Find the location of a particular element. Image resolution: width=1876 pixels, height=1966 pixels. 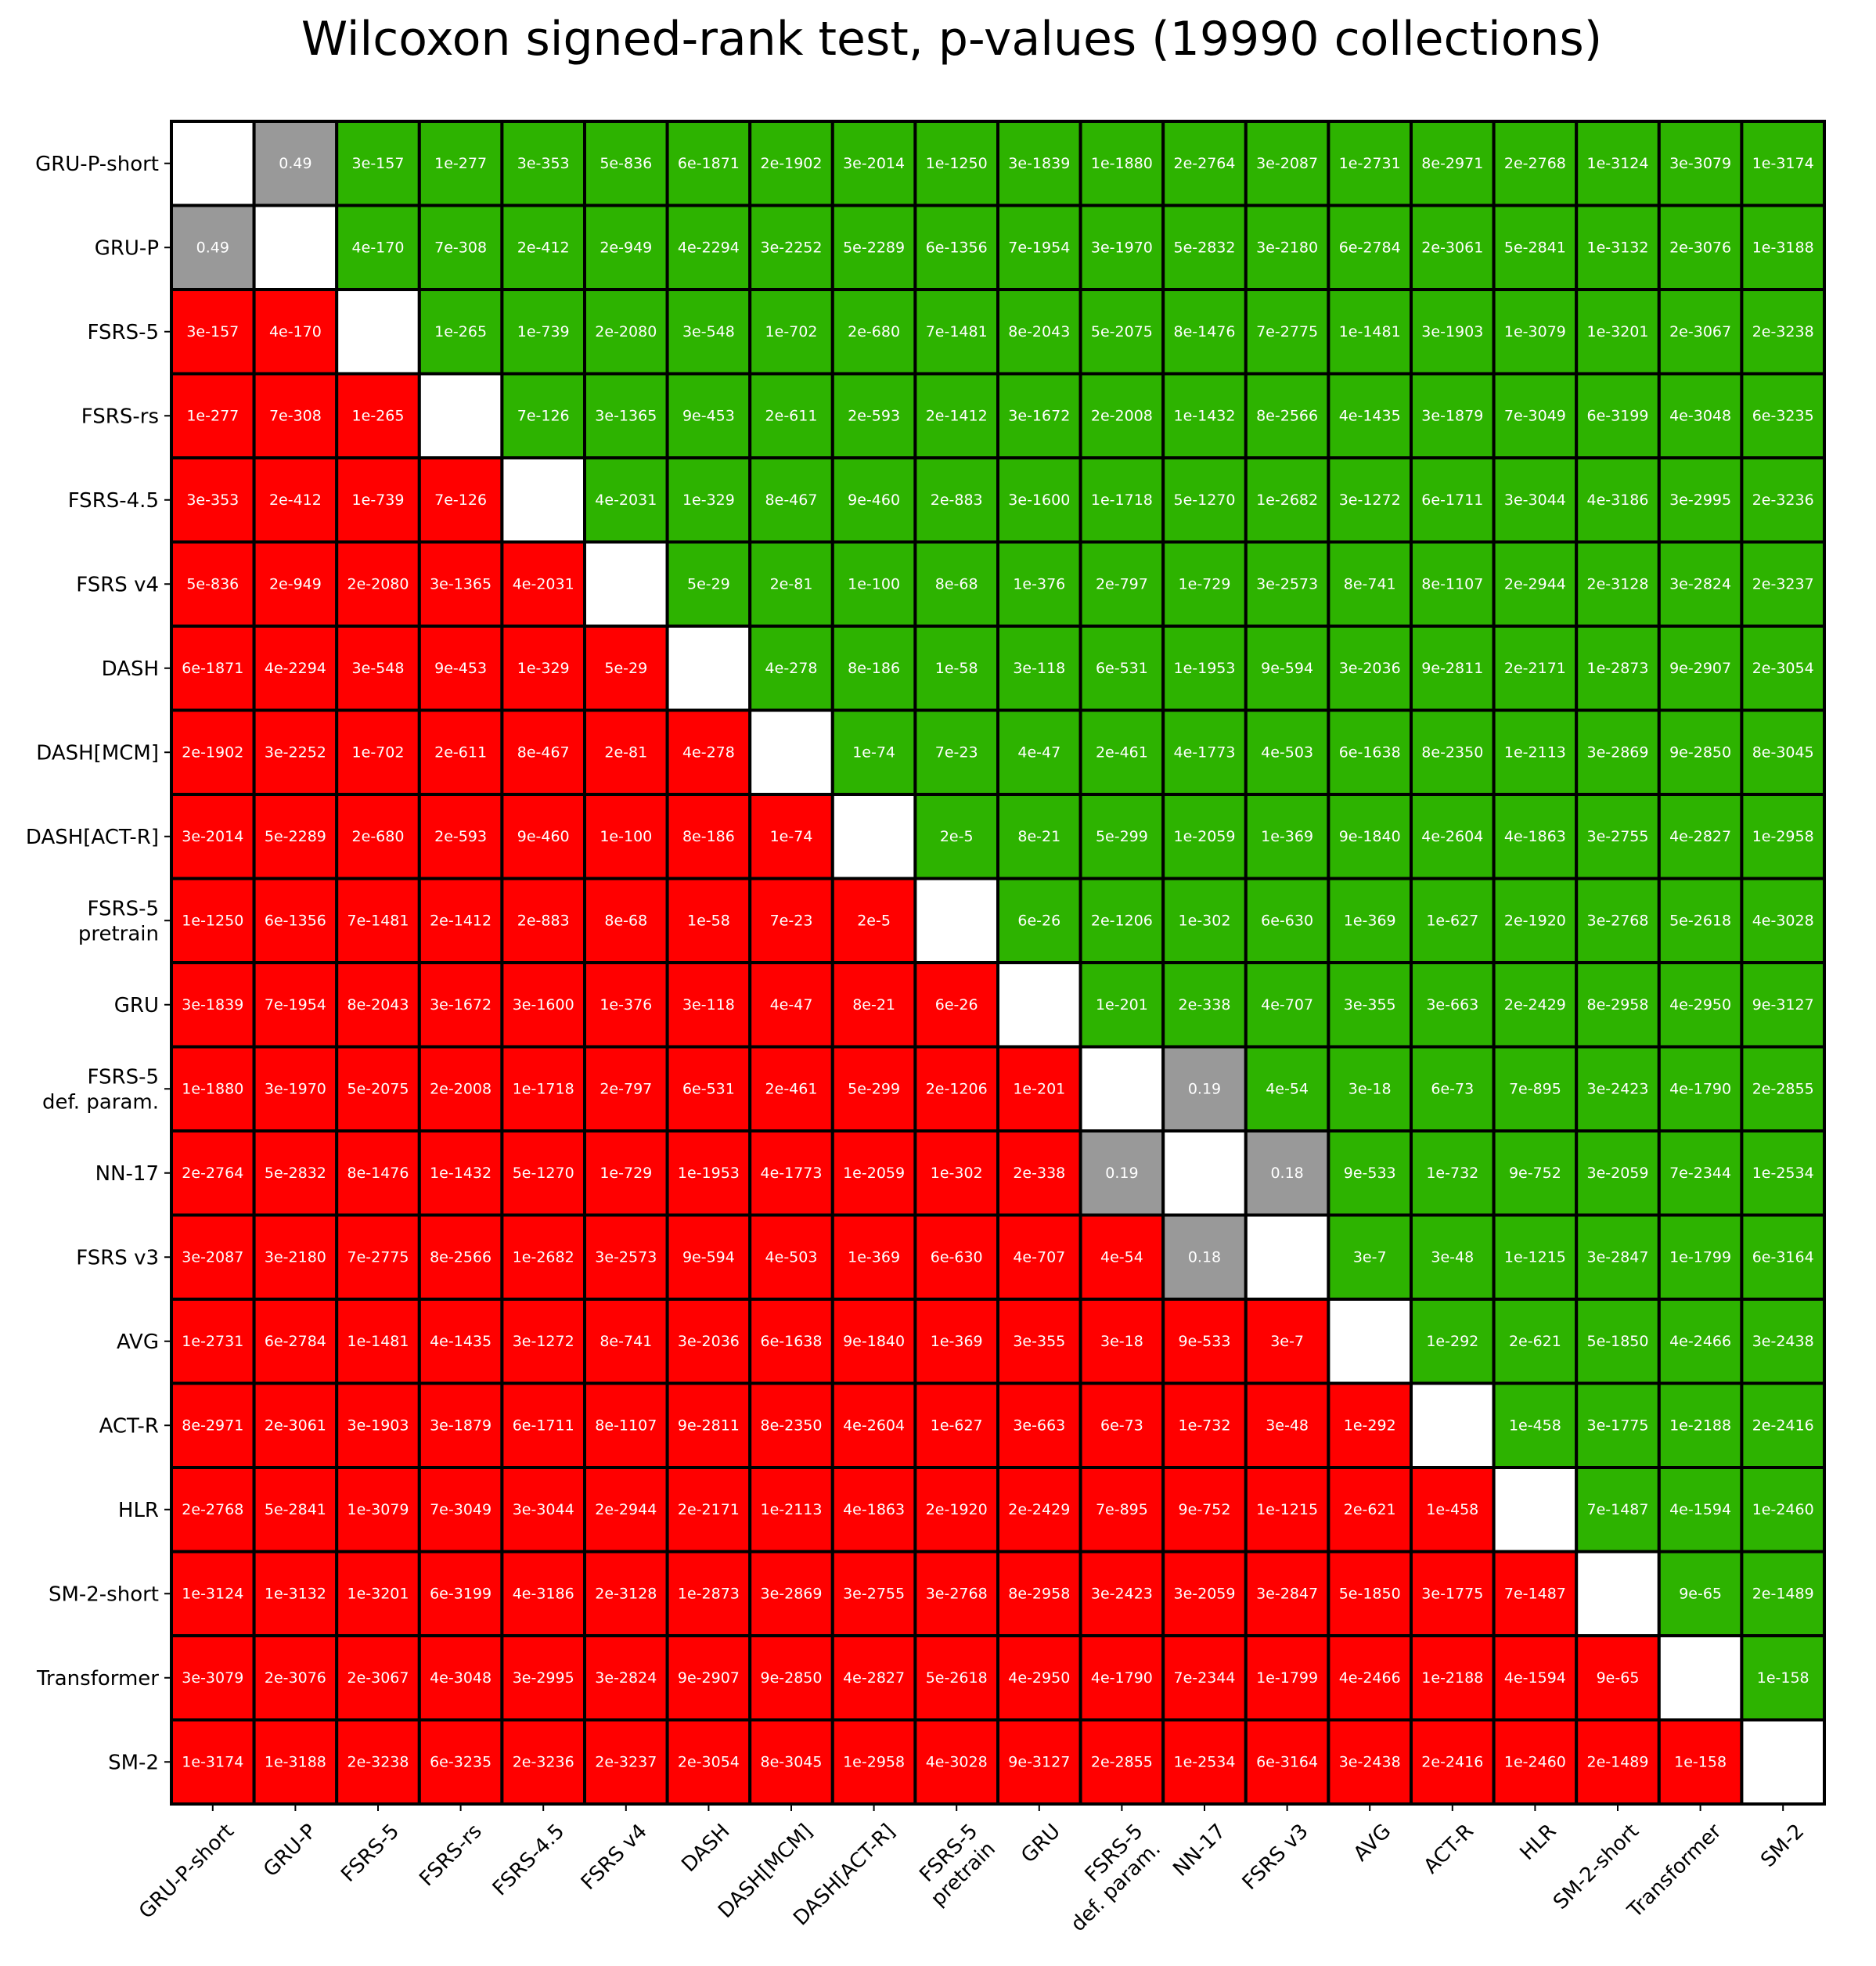

cell-value-label: 3e-18 is located at coordinates (1370, 1088).